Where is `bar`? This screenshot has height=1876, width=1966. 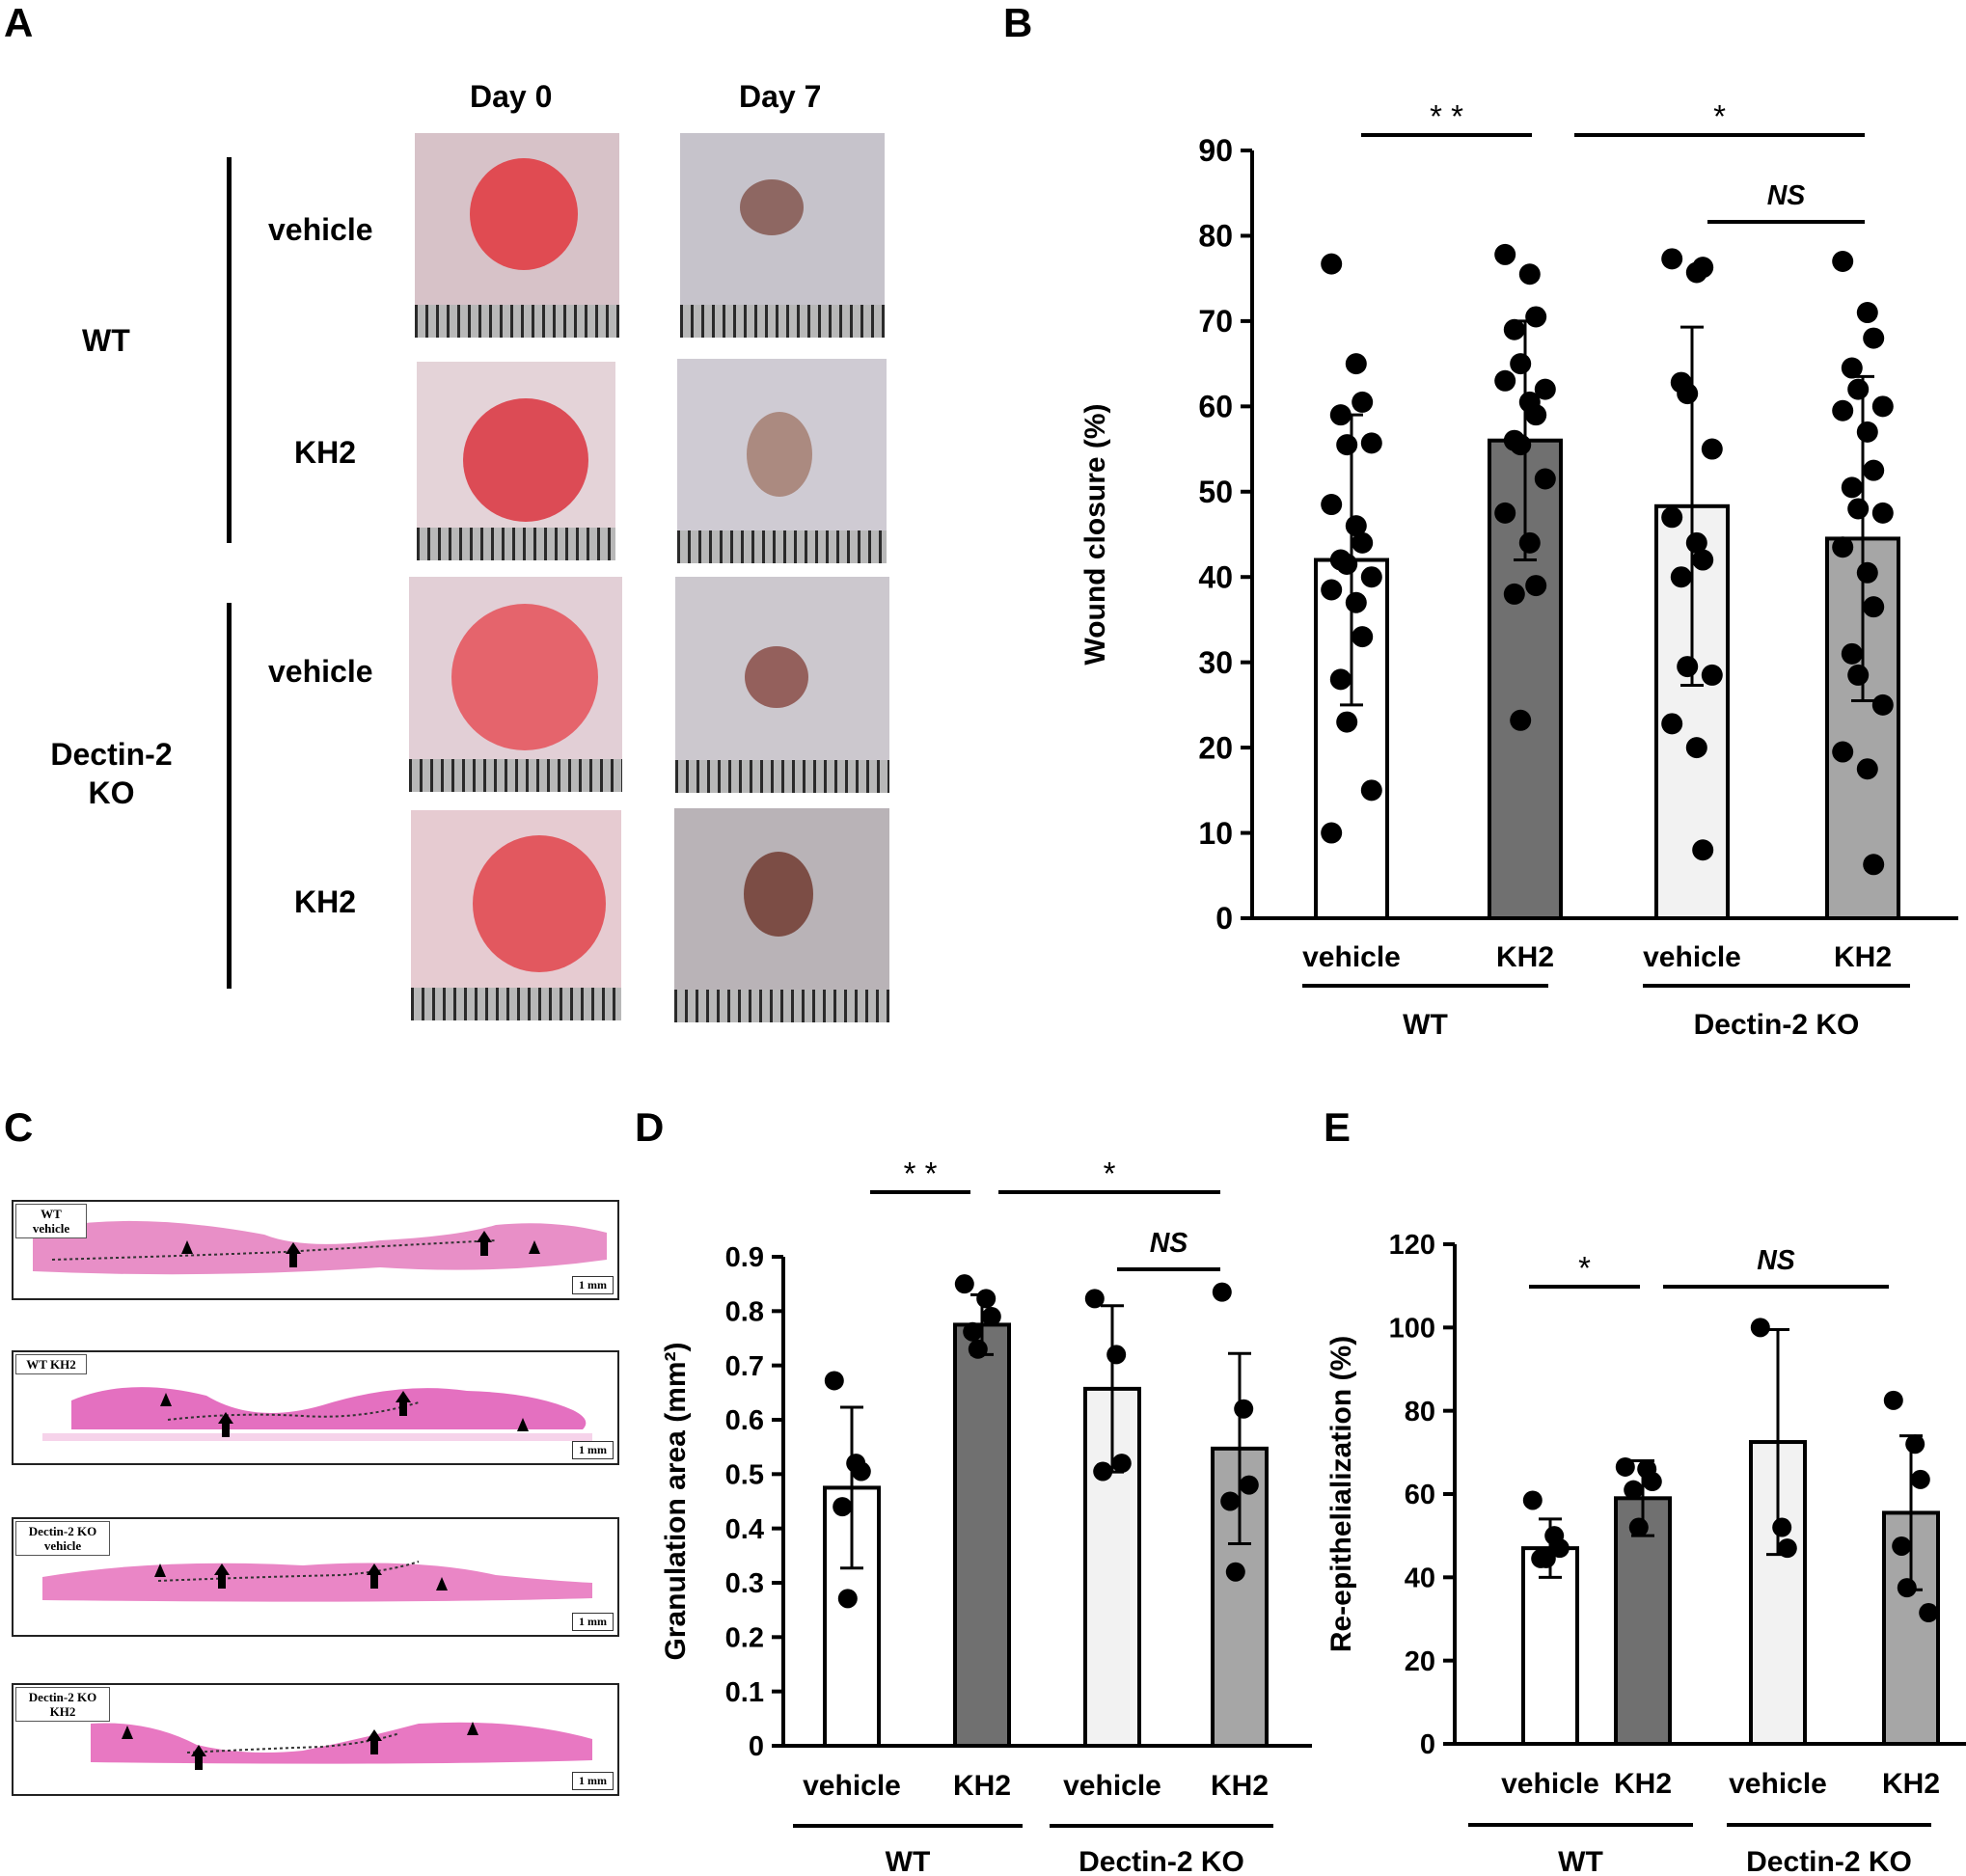
bar is located at coordinates (982, 1535).